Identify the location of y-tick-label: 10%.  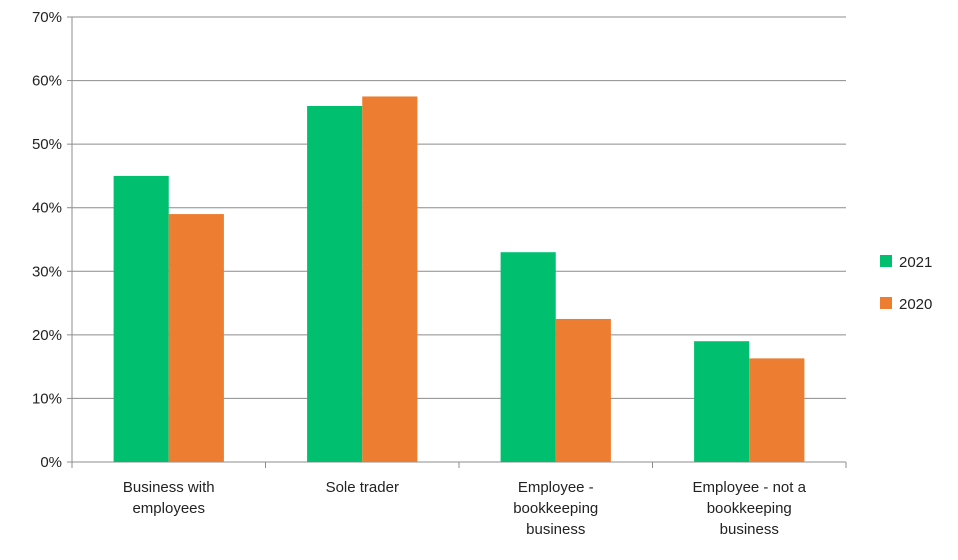
(47, 398).